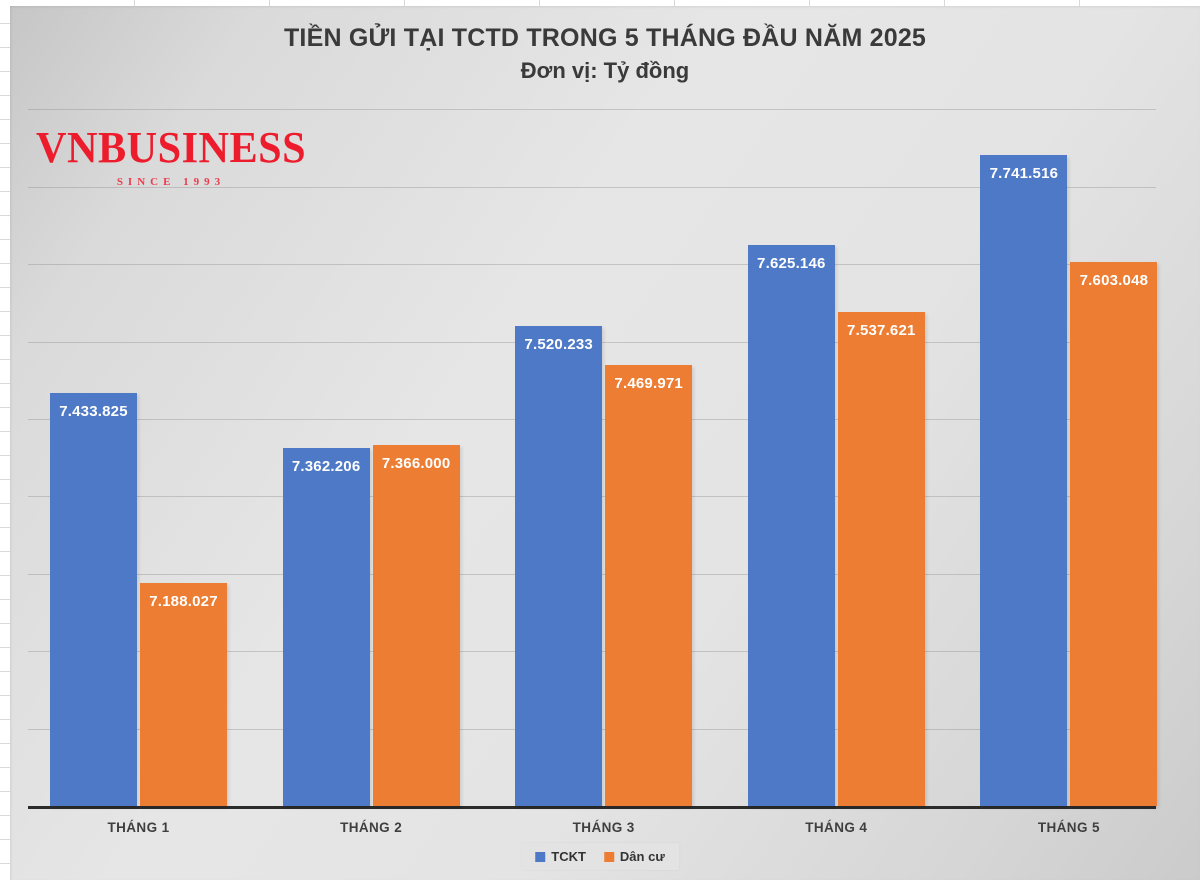  Describe the element at coordinates (326, 627) in the screenshot. I see `bar-tckt-2: 7.362.206` at that location.